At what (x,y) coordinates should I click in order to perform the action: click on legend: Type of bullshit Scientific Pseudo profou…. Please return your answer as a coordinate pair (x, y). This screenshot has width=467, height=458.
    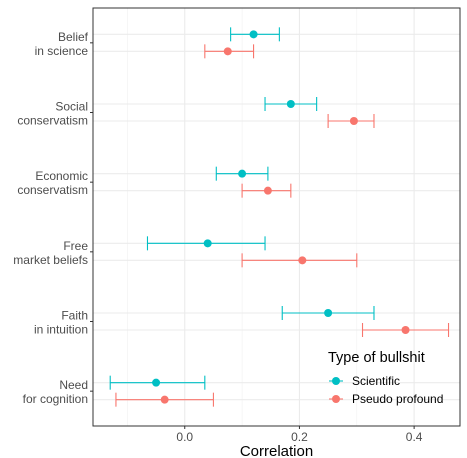
    Looking at the image, I should click on (385, 378).